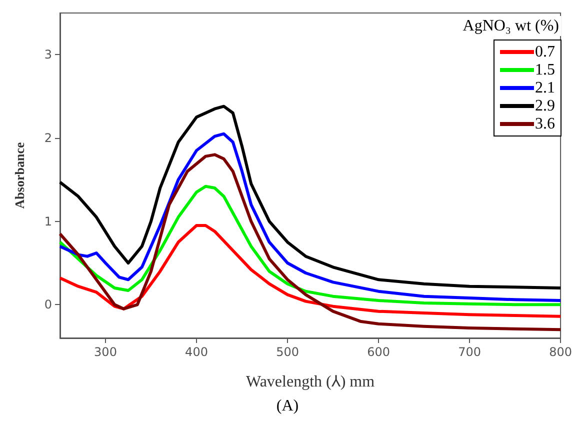 This screenshot has height=421, width=575. Describe the element at coordinates (545, 124) in the screenshot. I see `legend-label: 3.6` at that location.